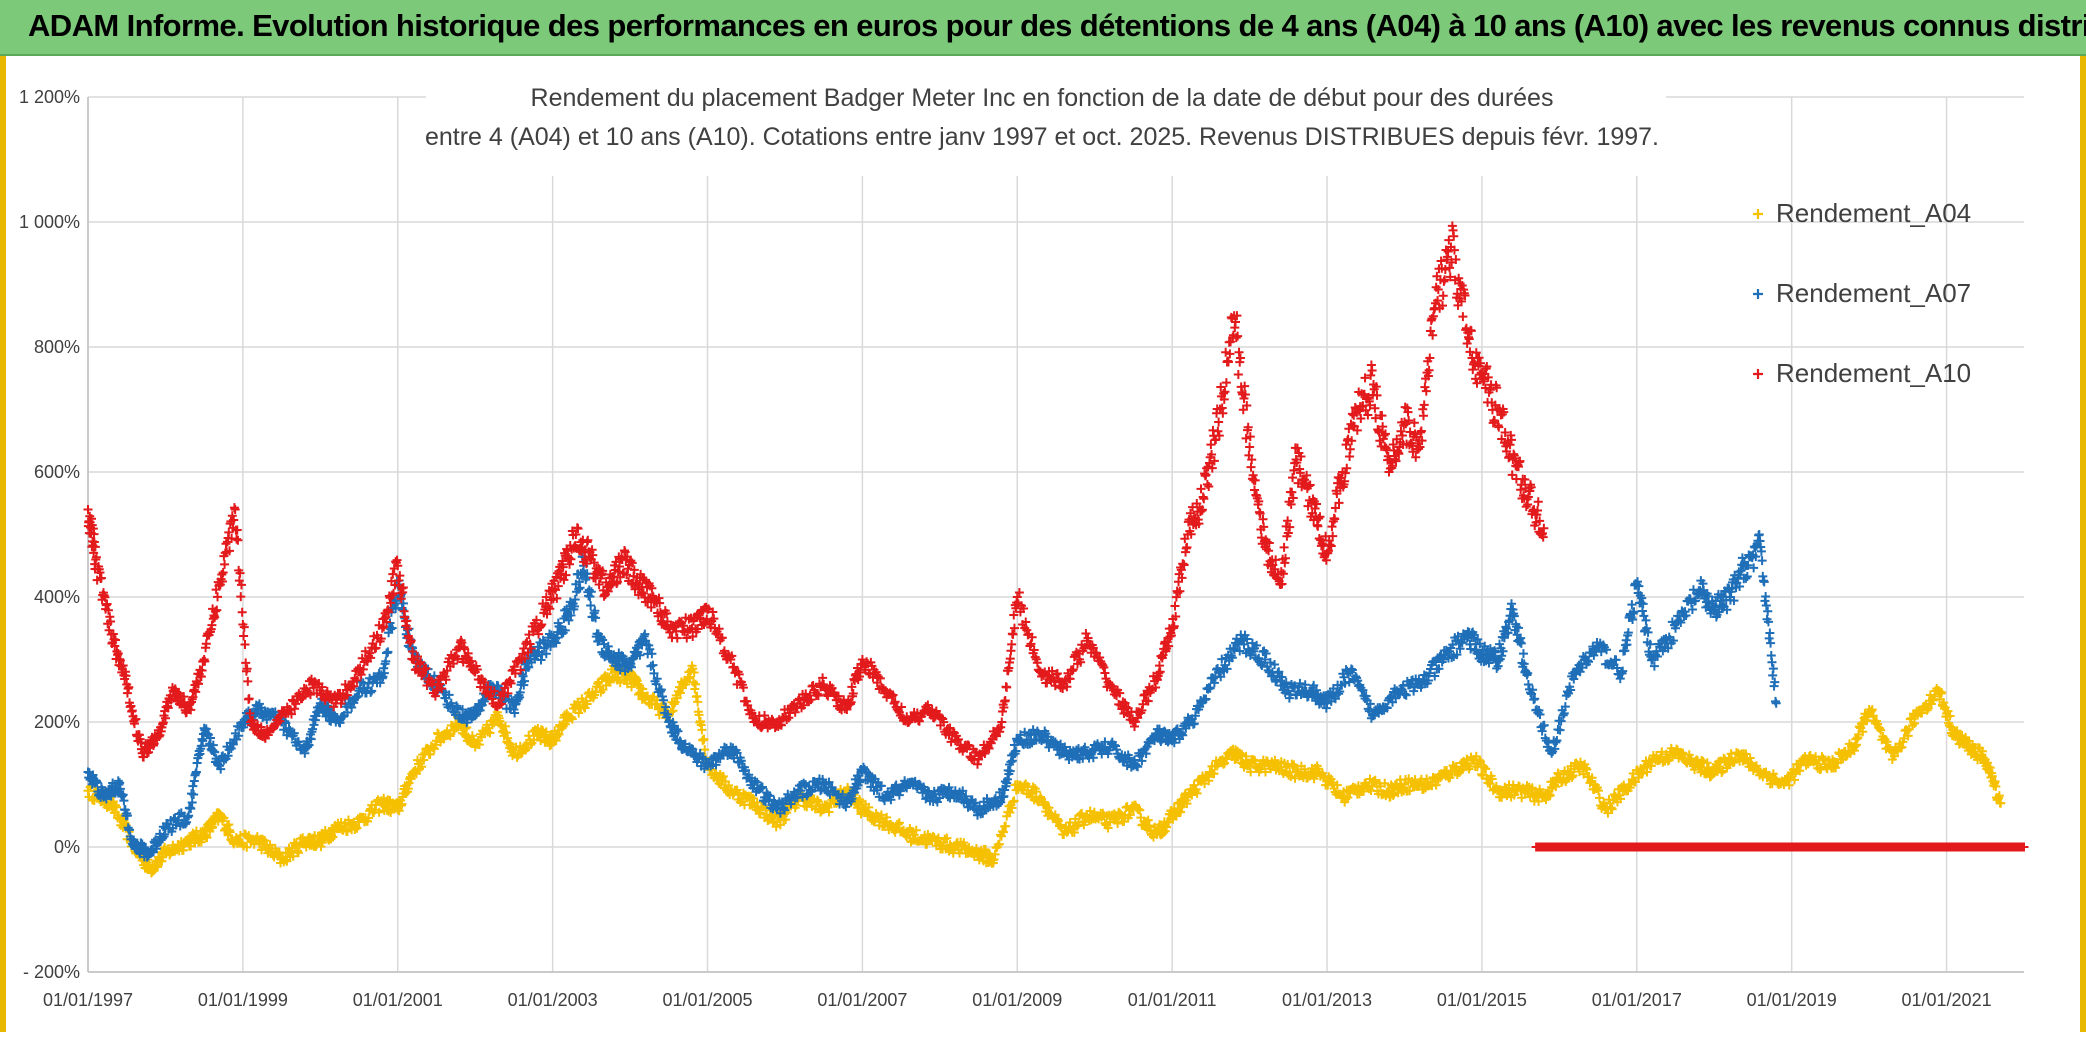 The width and height of the screenshot is (2086, 1037). Describe the element at coordinates (57, 722) in the screenshot. I see `y-tick-label: 200%` at that location.